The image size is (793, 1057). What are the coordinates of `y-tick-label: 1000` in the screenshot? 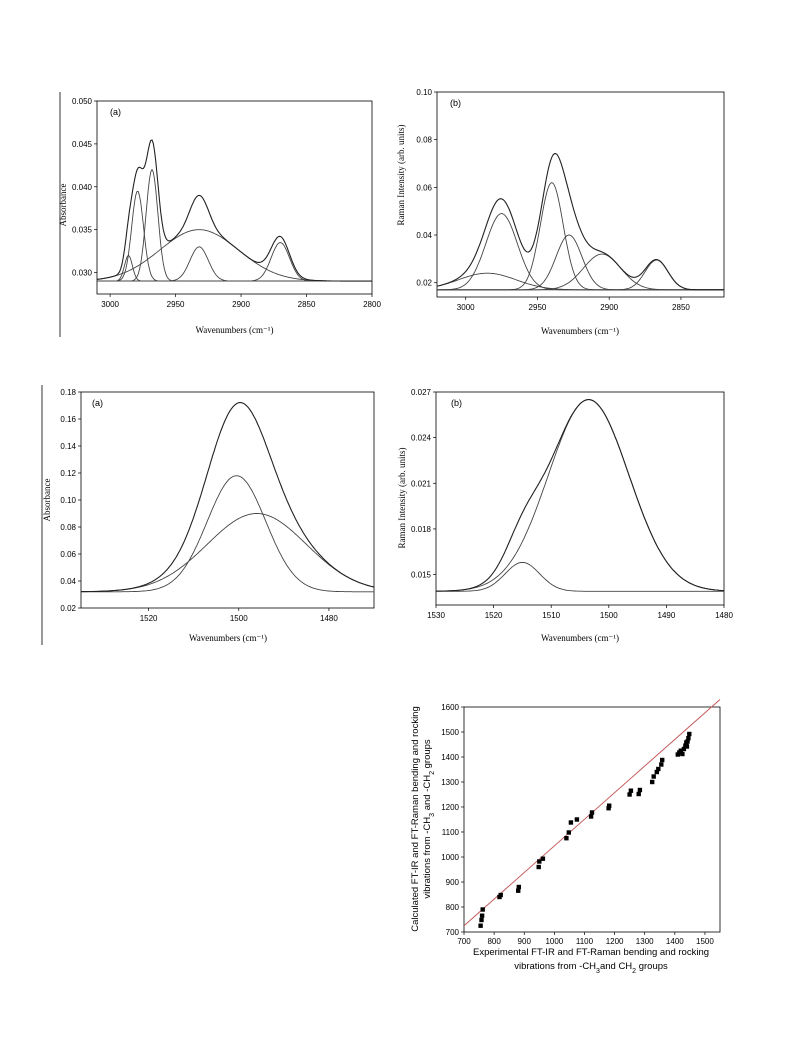 It's located at (450, 857).